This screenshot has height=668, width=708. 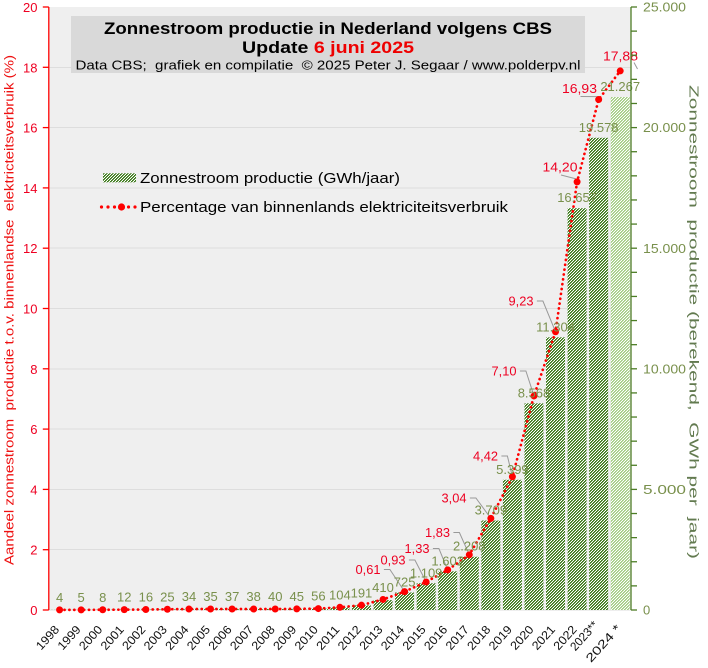 I want to click on svg-text:Zonnestroom productie (GWh/jaa: Zonnestroom productie (GWh/jaar), so click(x=270, y=178).